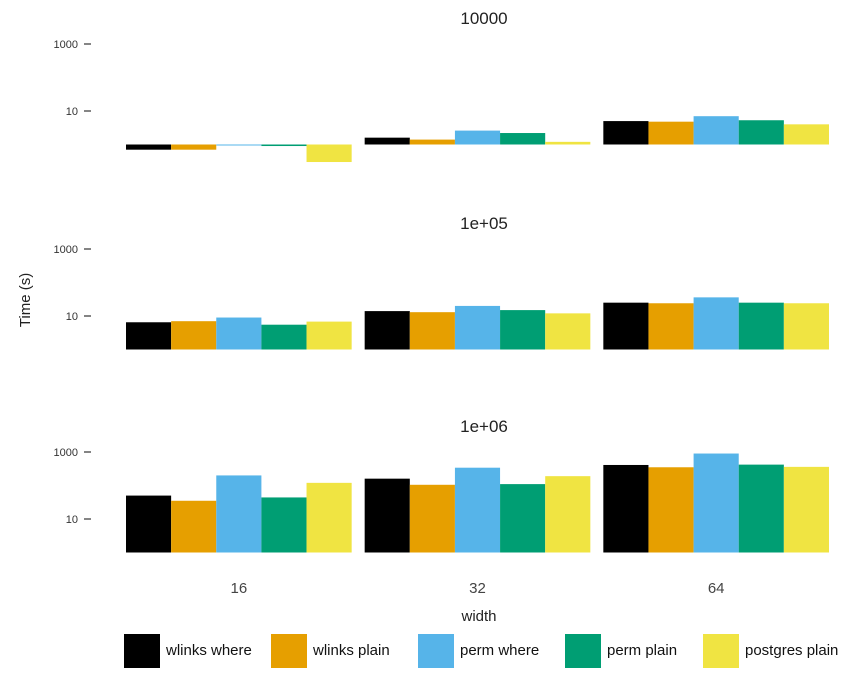 This screenshot has height=673, width=862. What do you see at coordinates (478, 616) in the screenshot?
I see `x-axis-title: width` at bounding box center [478, 616].